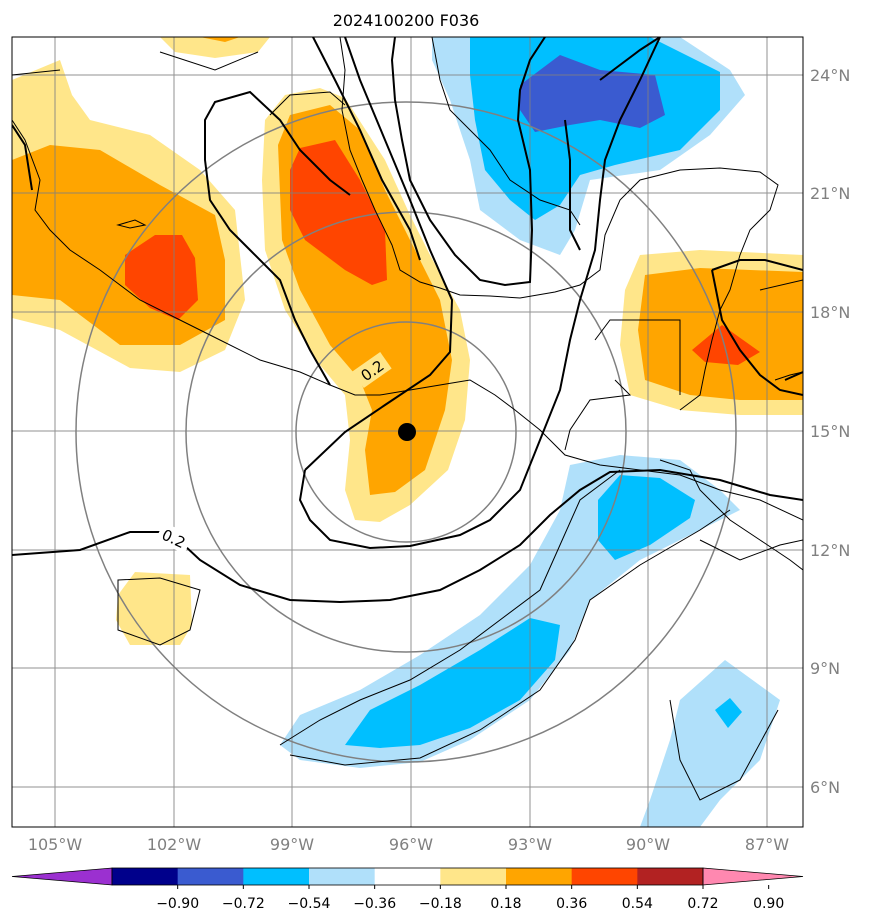 This screenshot has height=924, width=873. What do you see at coordinates (648, 844) in the screenshot?
I see `lon-label: 90°W` at bounding box center [648, 844].